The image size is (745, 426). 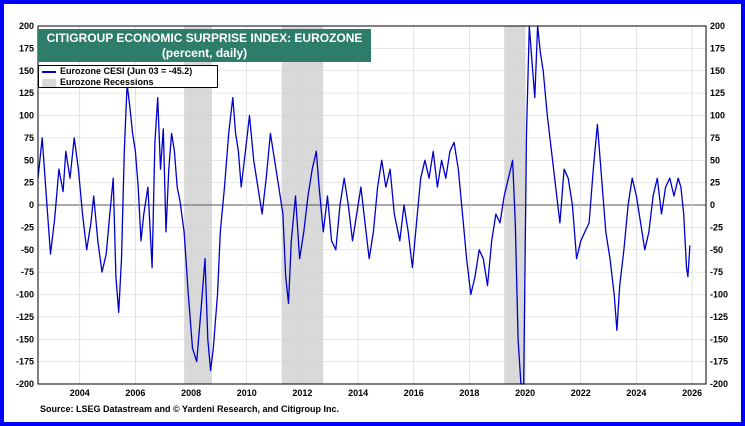 What do you see at coordinates (525, 393) in the screenshot?
I see `x-tick-label: 2020` at bounding box center [525, 393].